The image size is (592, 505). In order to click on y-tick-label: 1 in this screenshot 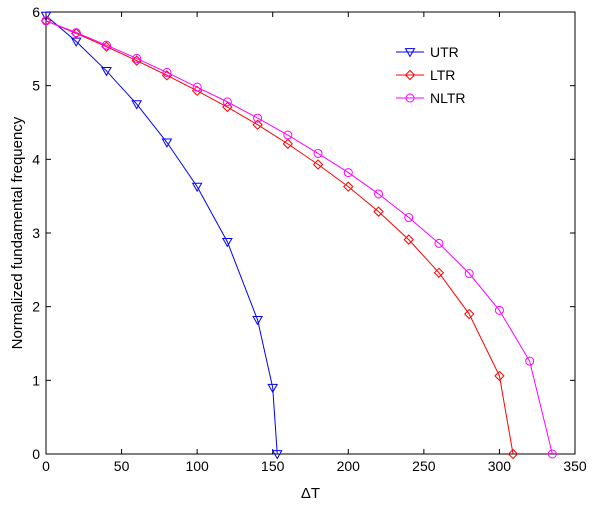, I will do `click(36, 380)`.